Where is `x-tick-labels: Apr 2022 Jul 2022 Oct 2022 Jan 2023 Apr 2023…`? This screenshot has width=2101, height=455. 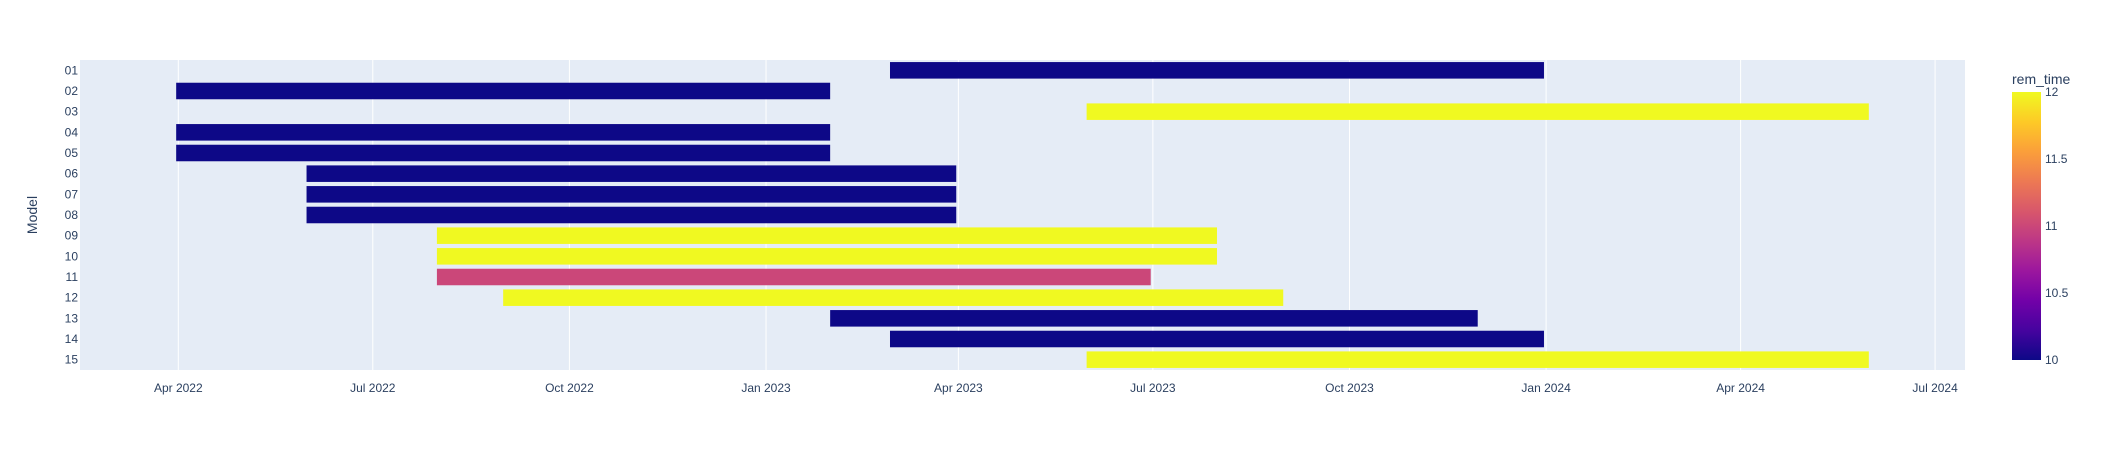 x-tick-labels: Apr 2022 Jul 2022 Oct 2022 Jan 2023 Apr 2023… is located at coordinates (1056, 388).